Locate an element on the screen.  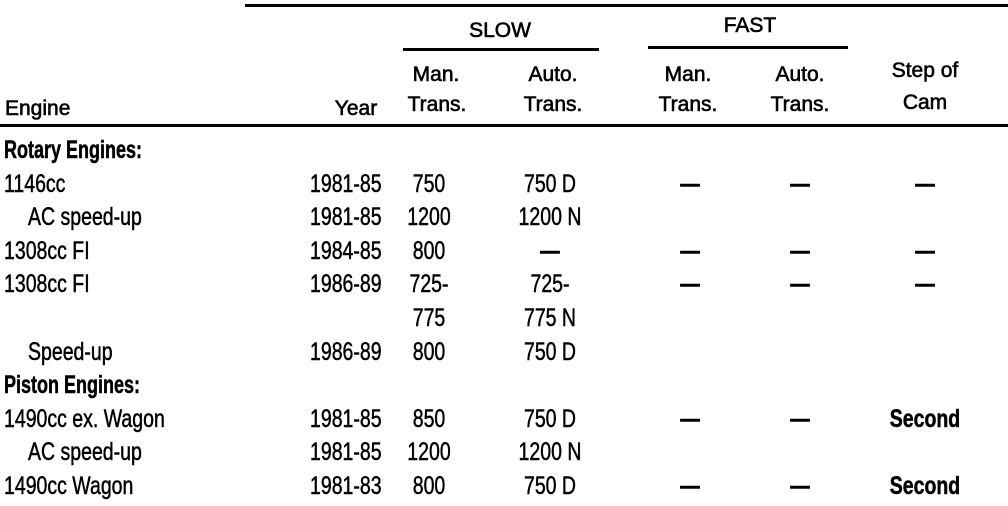
step-cell: Second is located at coordinates (925, 486).